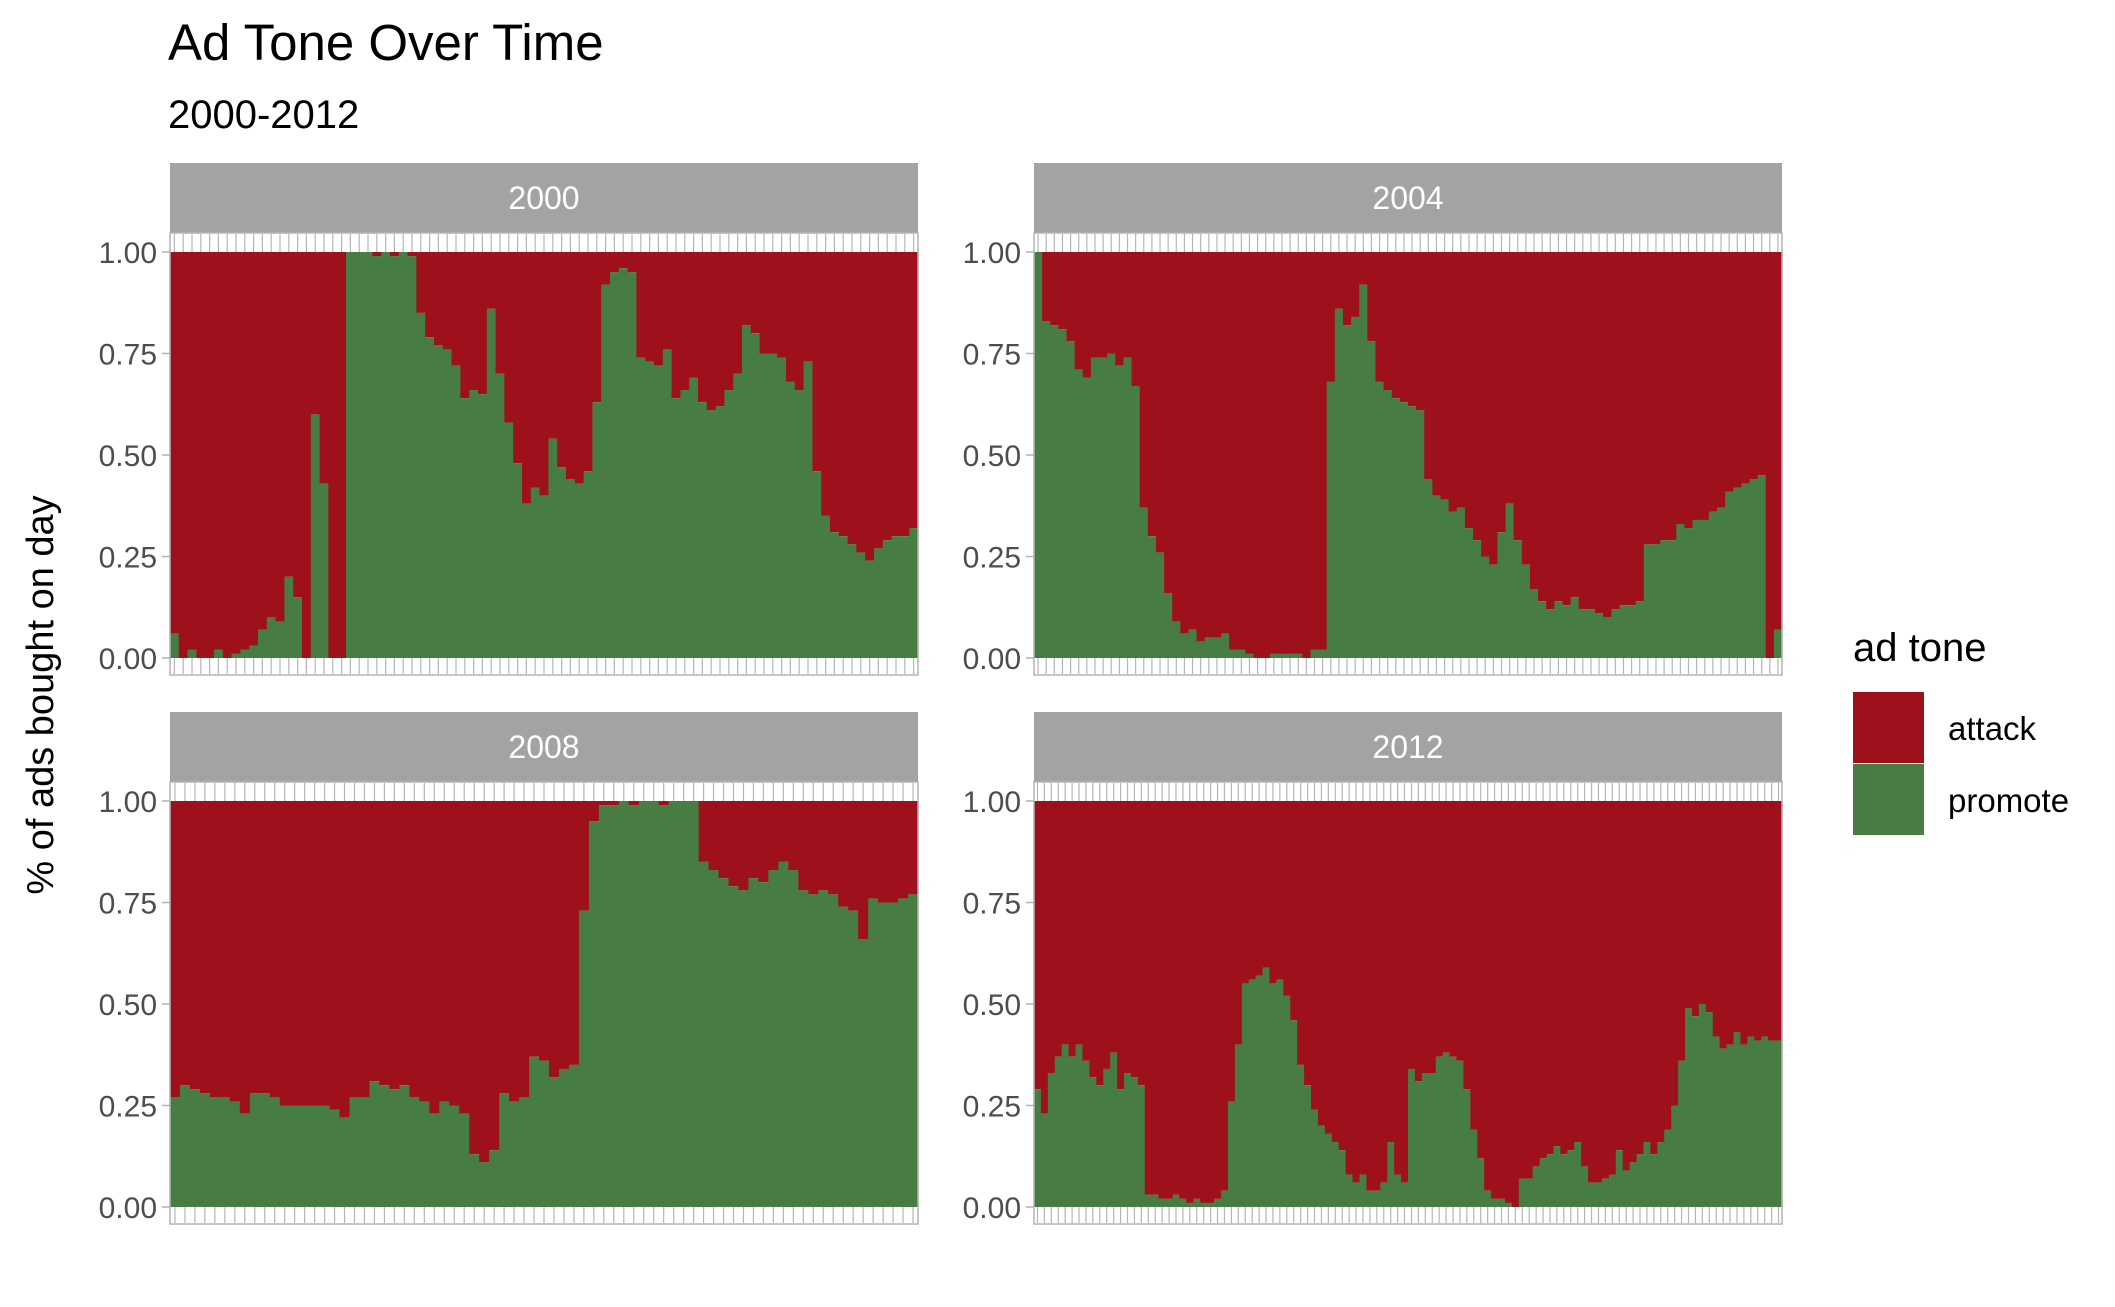  I want to click on y-tick-label: 1.00, so click(992, 253).